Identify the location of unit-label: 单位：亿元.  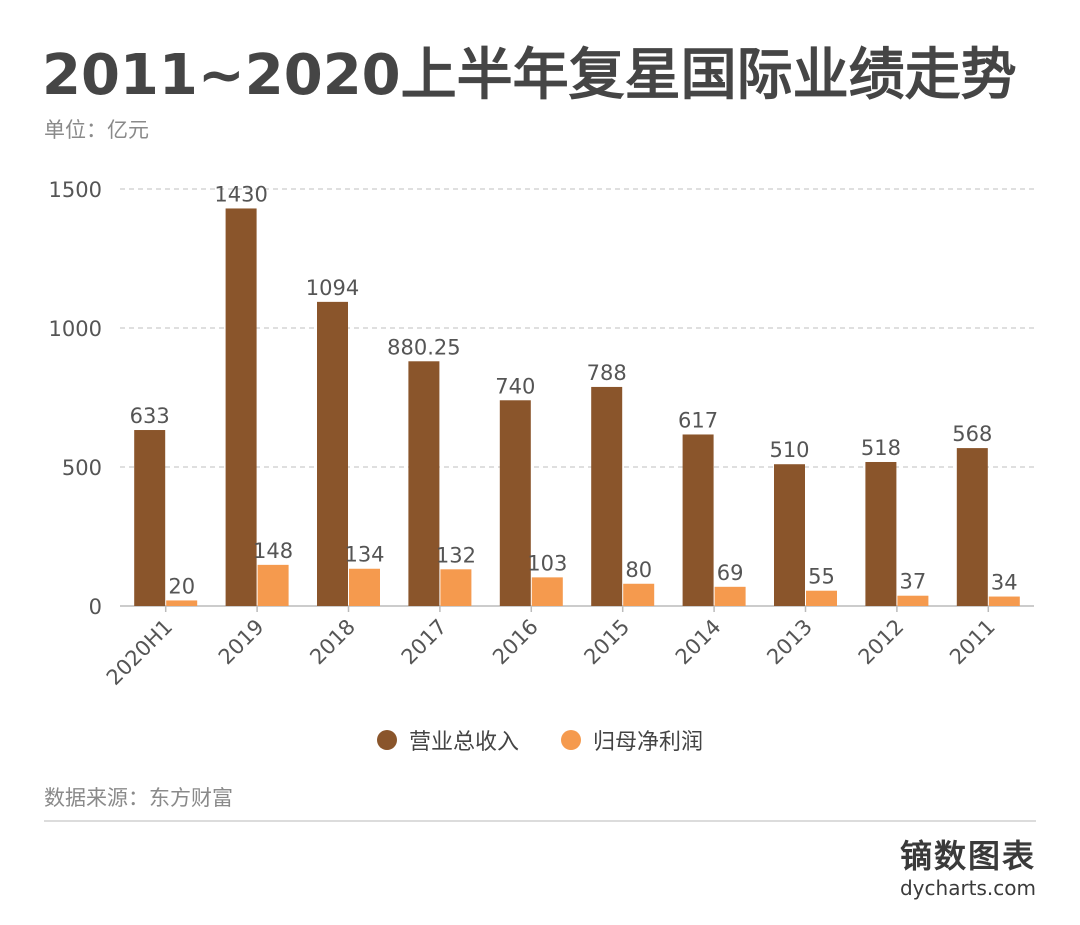
(96, 130).